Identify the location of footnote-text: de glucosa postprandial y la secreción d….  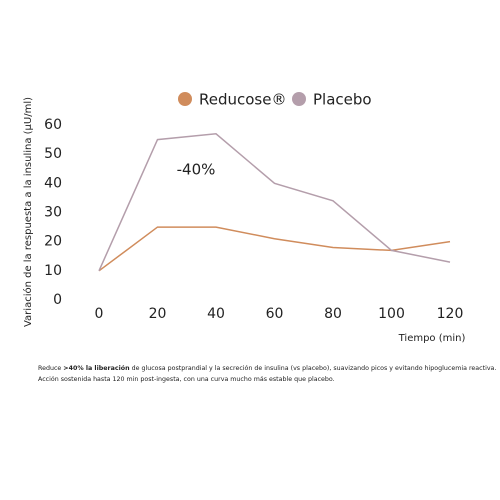
(313, 368).